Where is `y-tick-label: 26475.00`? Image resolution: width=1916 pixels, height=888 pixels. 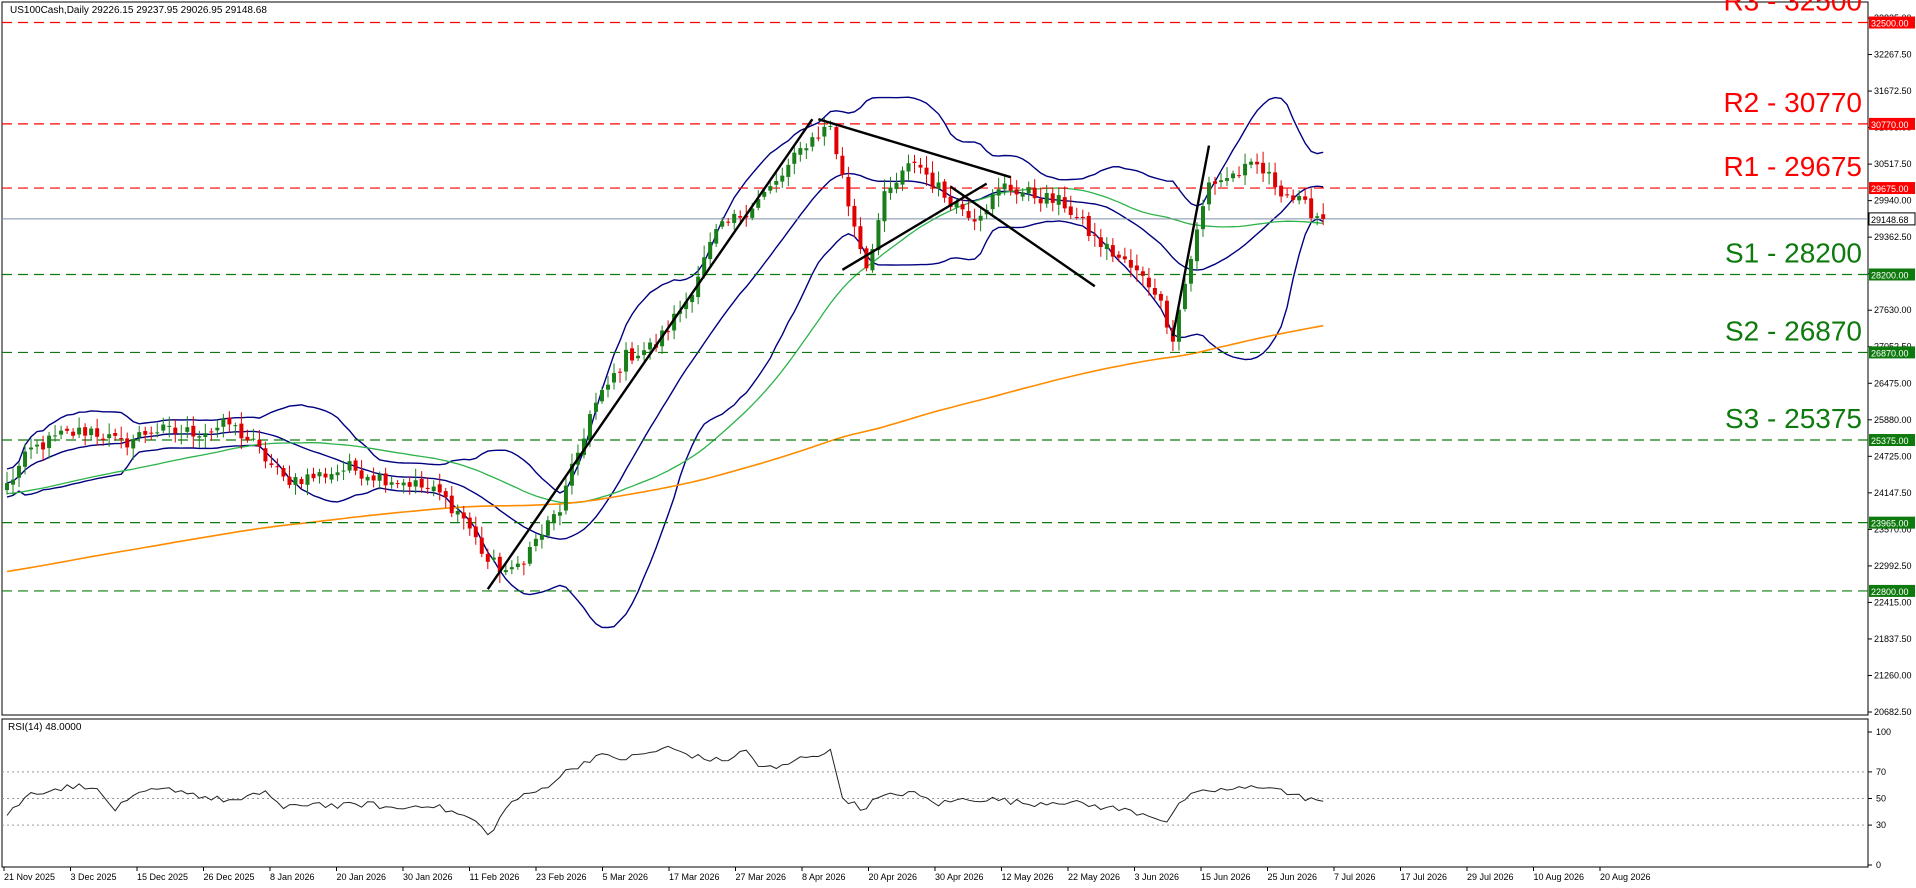
y-tick-label: 26475.00 is located at coordinates (1893, 383).